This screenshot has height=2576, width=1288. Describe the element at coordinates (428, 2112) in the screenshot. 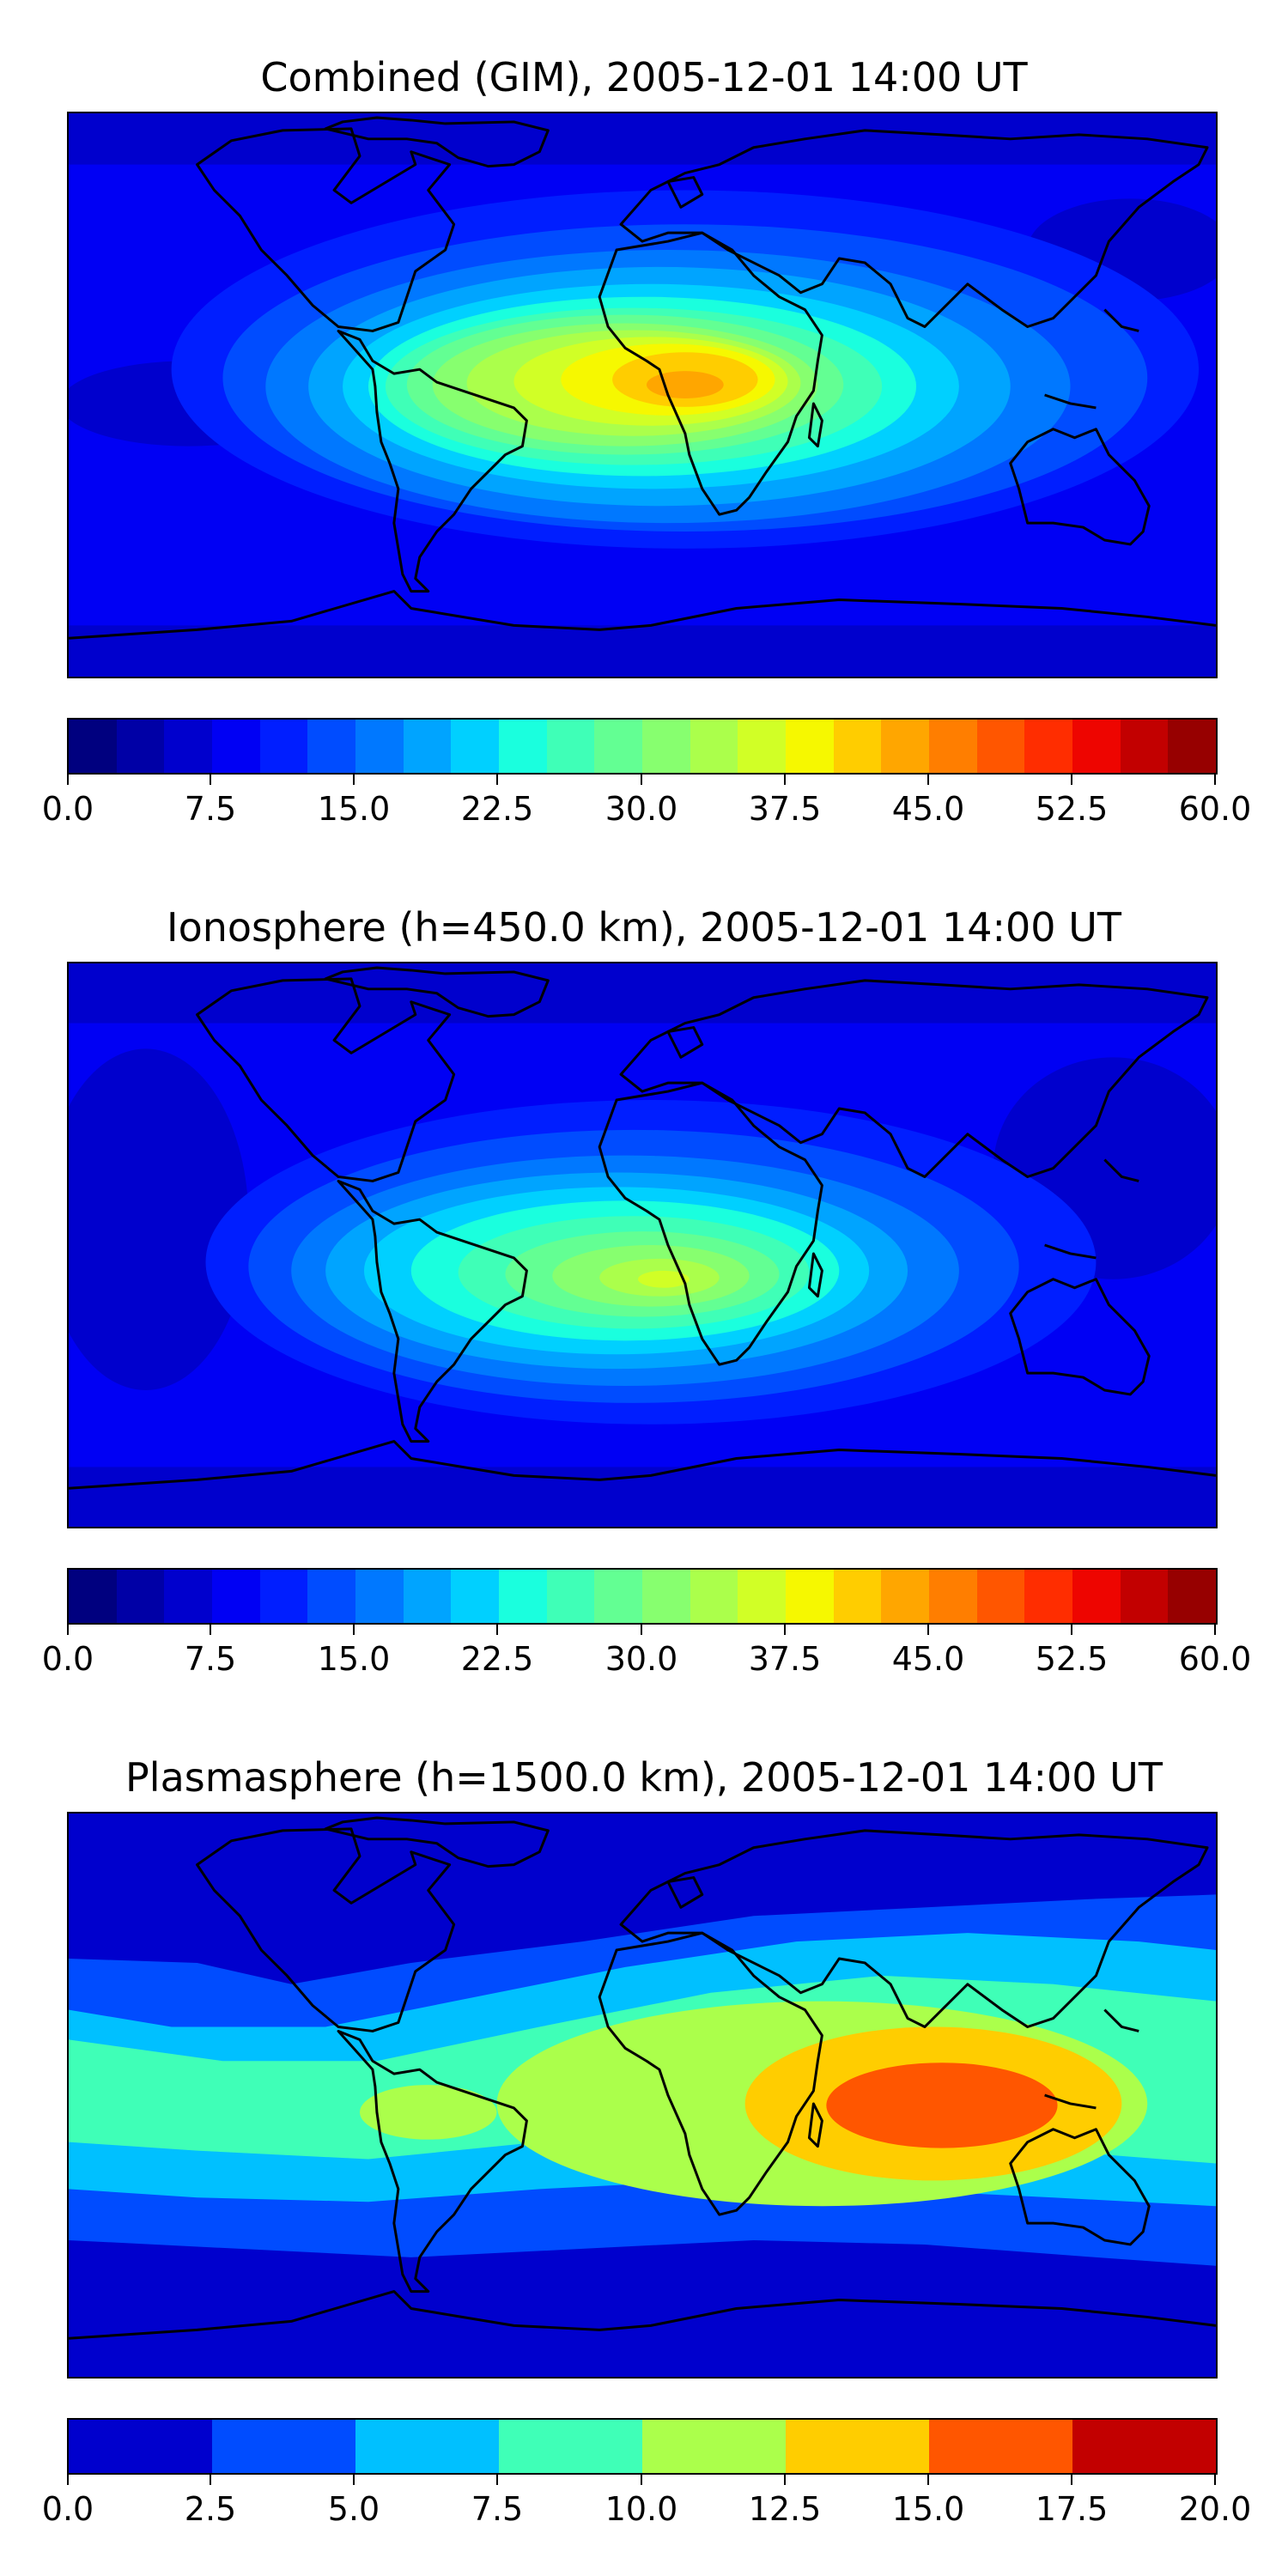

I see `field-high-samerica` at that location.